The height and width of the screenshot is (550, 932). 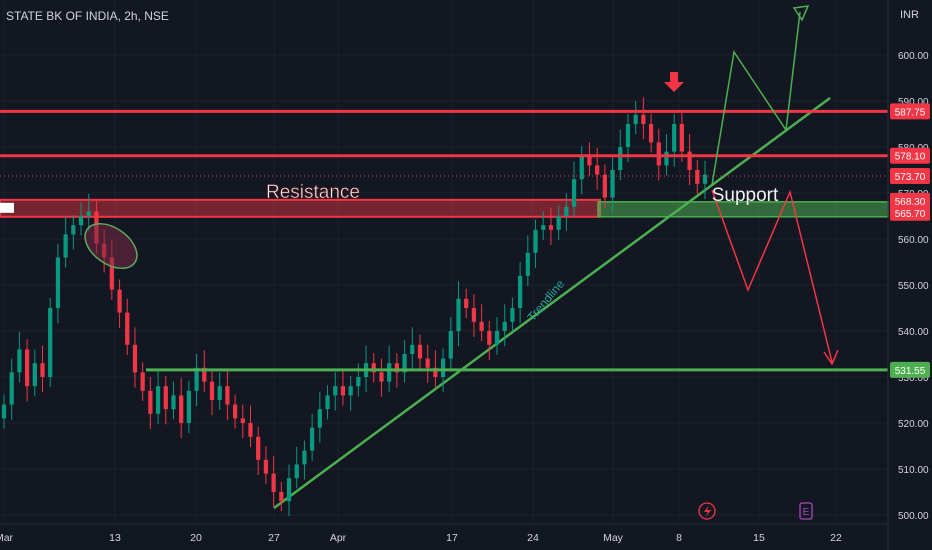 What do you see at coordinates (913, 378) in the screenshot?
I see `price-tick-label: 530.00` at bounding box center [913, 378].